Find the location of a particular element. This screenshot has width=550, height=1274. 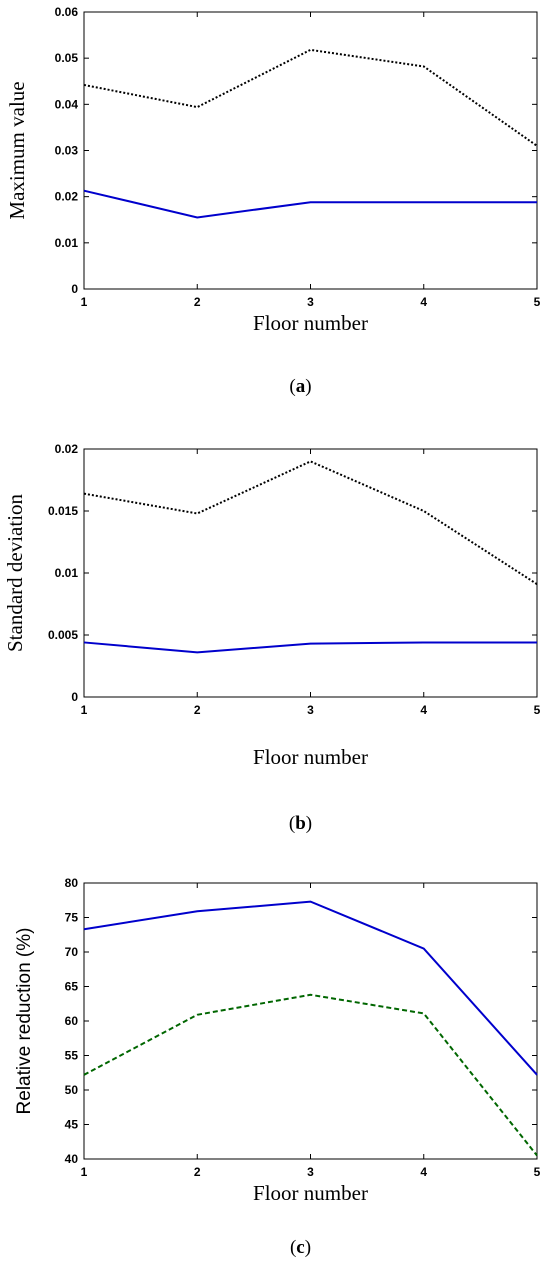

y-tick-label: 55 is located at coordinates (72, 1056).